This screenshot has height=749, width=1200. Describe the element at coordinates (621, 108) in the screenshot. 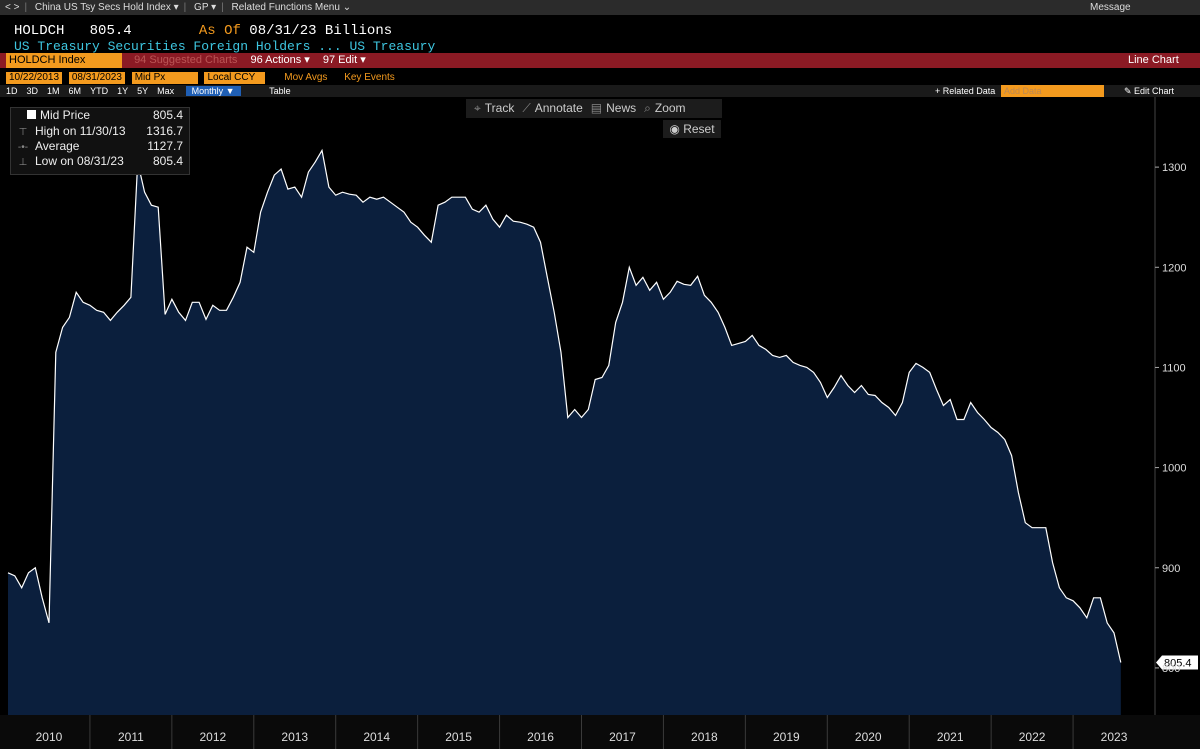

I see `tool-label: News` at that location.